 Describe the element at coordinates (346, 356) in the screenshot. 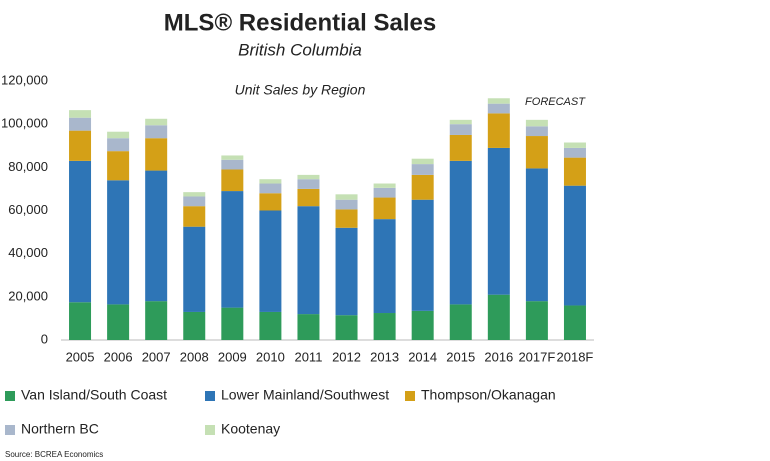

I see `x-tick-label: 2012` at that location.